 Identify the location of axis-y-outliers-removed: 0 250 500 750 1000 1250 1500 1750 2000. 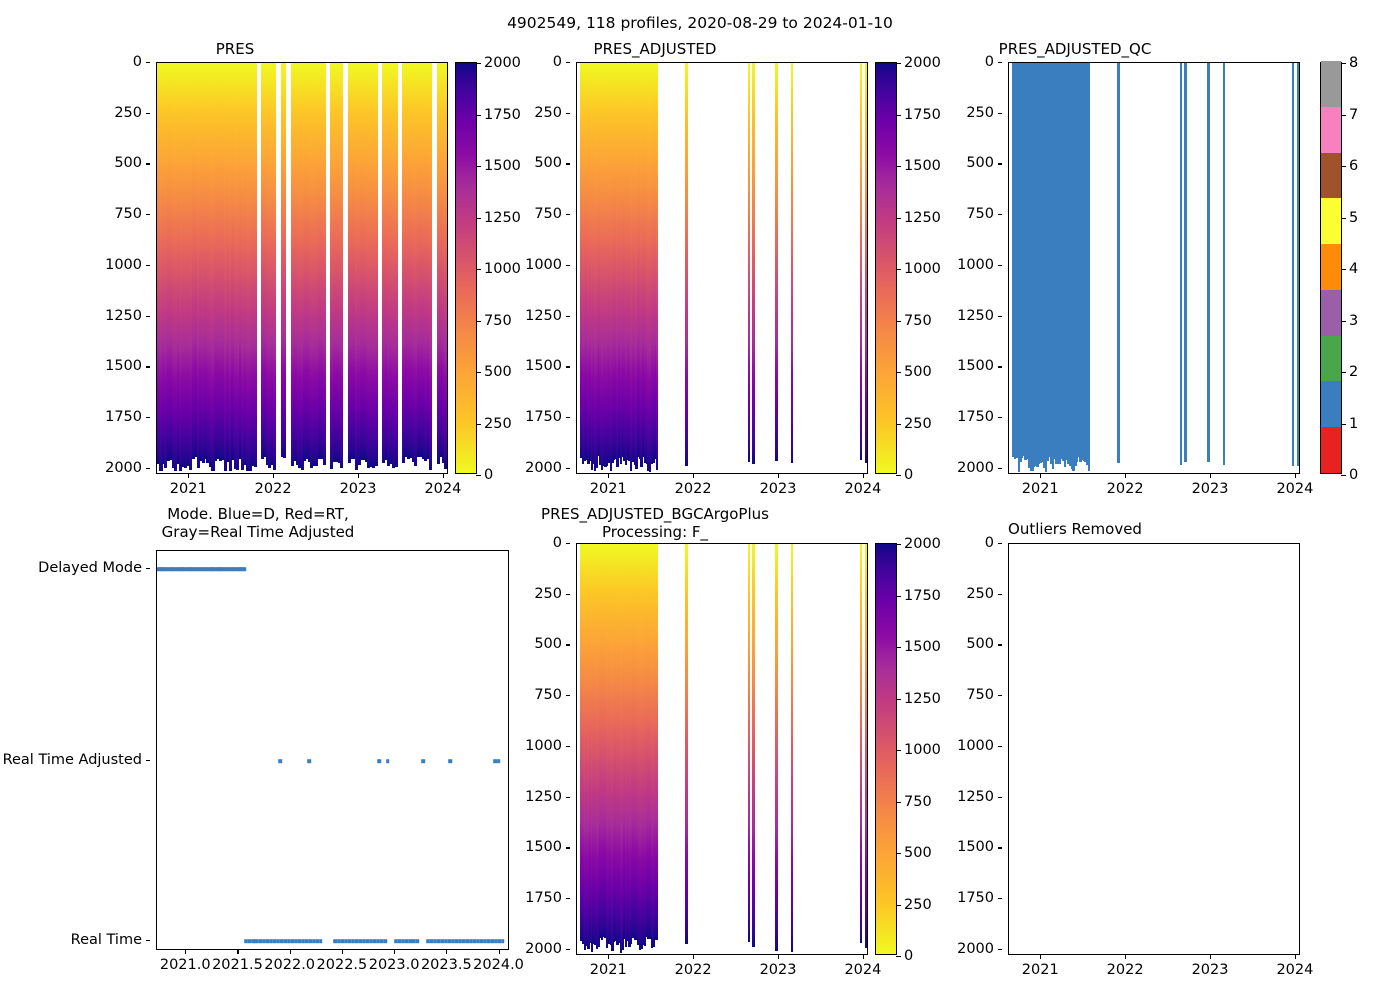
(923, 746).